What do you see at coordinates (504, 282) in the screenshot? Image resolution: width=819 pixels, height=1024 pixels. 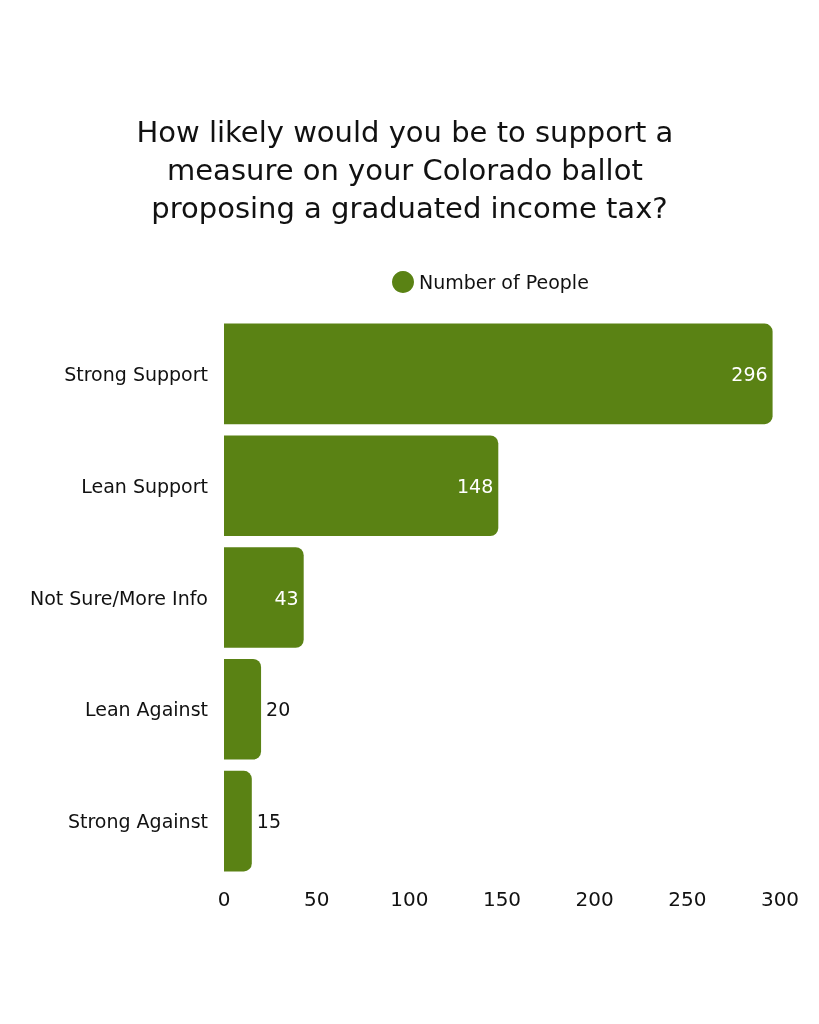 I see `legend-label: Number of People` at bounding box center [504, 282].